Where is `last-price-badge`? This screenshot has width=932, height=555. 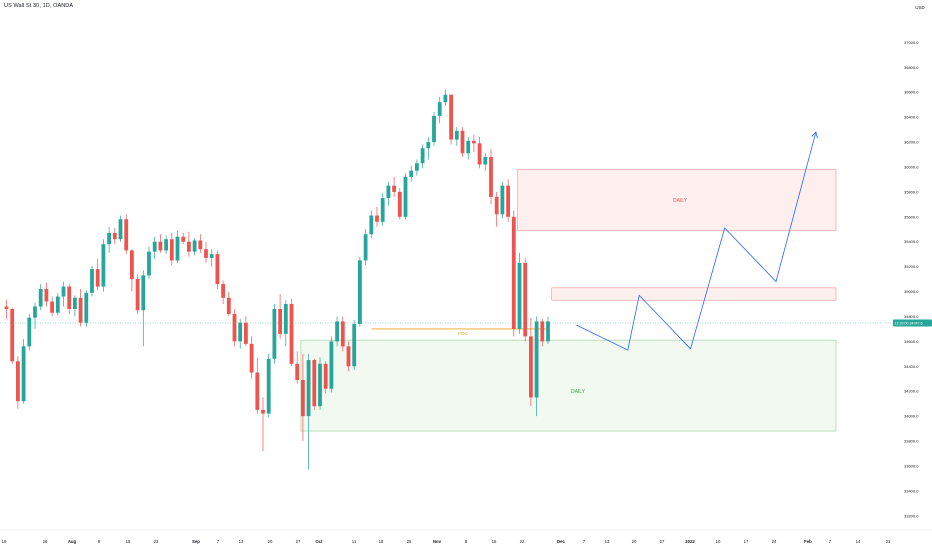
last-price-badge is located at coordinates (912, 323).